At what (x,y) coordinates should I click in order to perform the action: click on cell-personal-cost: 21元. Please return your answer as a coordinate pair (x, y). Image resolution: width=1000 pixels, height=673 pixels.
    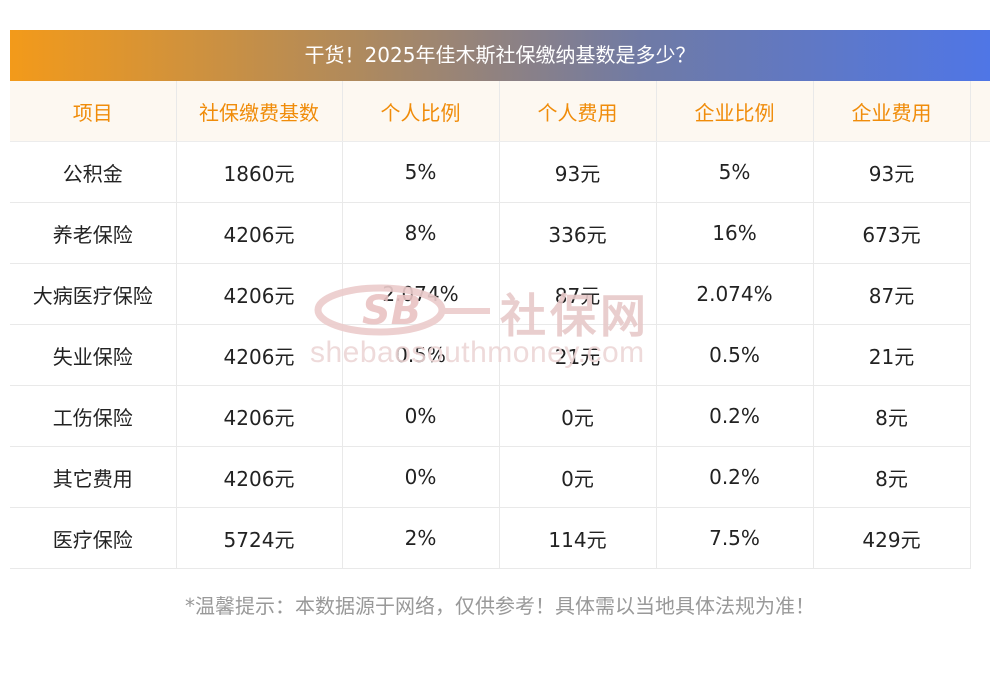
    Looking at the image, I should click on (578, 355).